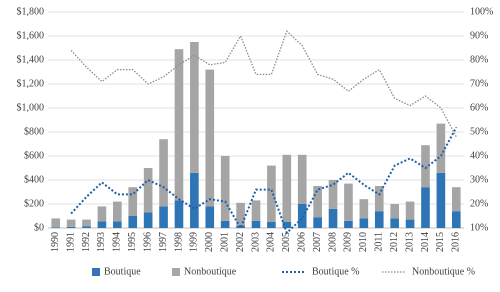  What do you see at coordinates (456, 242) in the screenshot?
I see `x-tick-label: 2016` at bounding box center [456, 242].